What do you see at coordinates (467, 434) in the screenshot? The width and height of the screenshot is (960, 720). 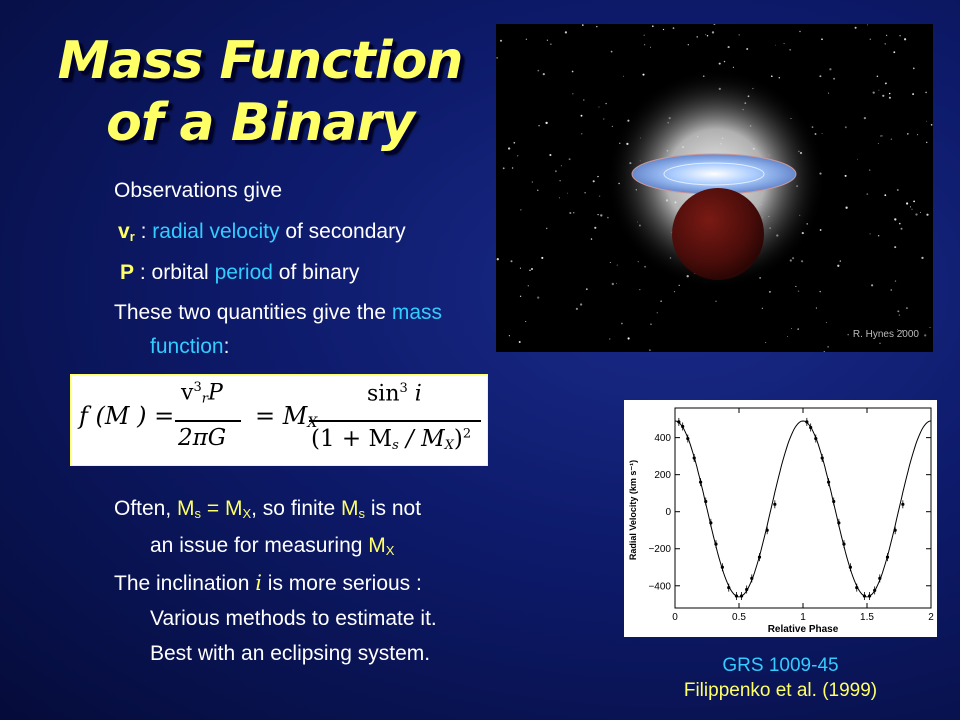 I see `eq-den2-sup: 2` at bounding box center [467, 434].